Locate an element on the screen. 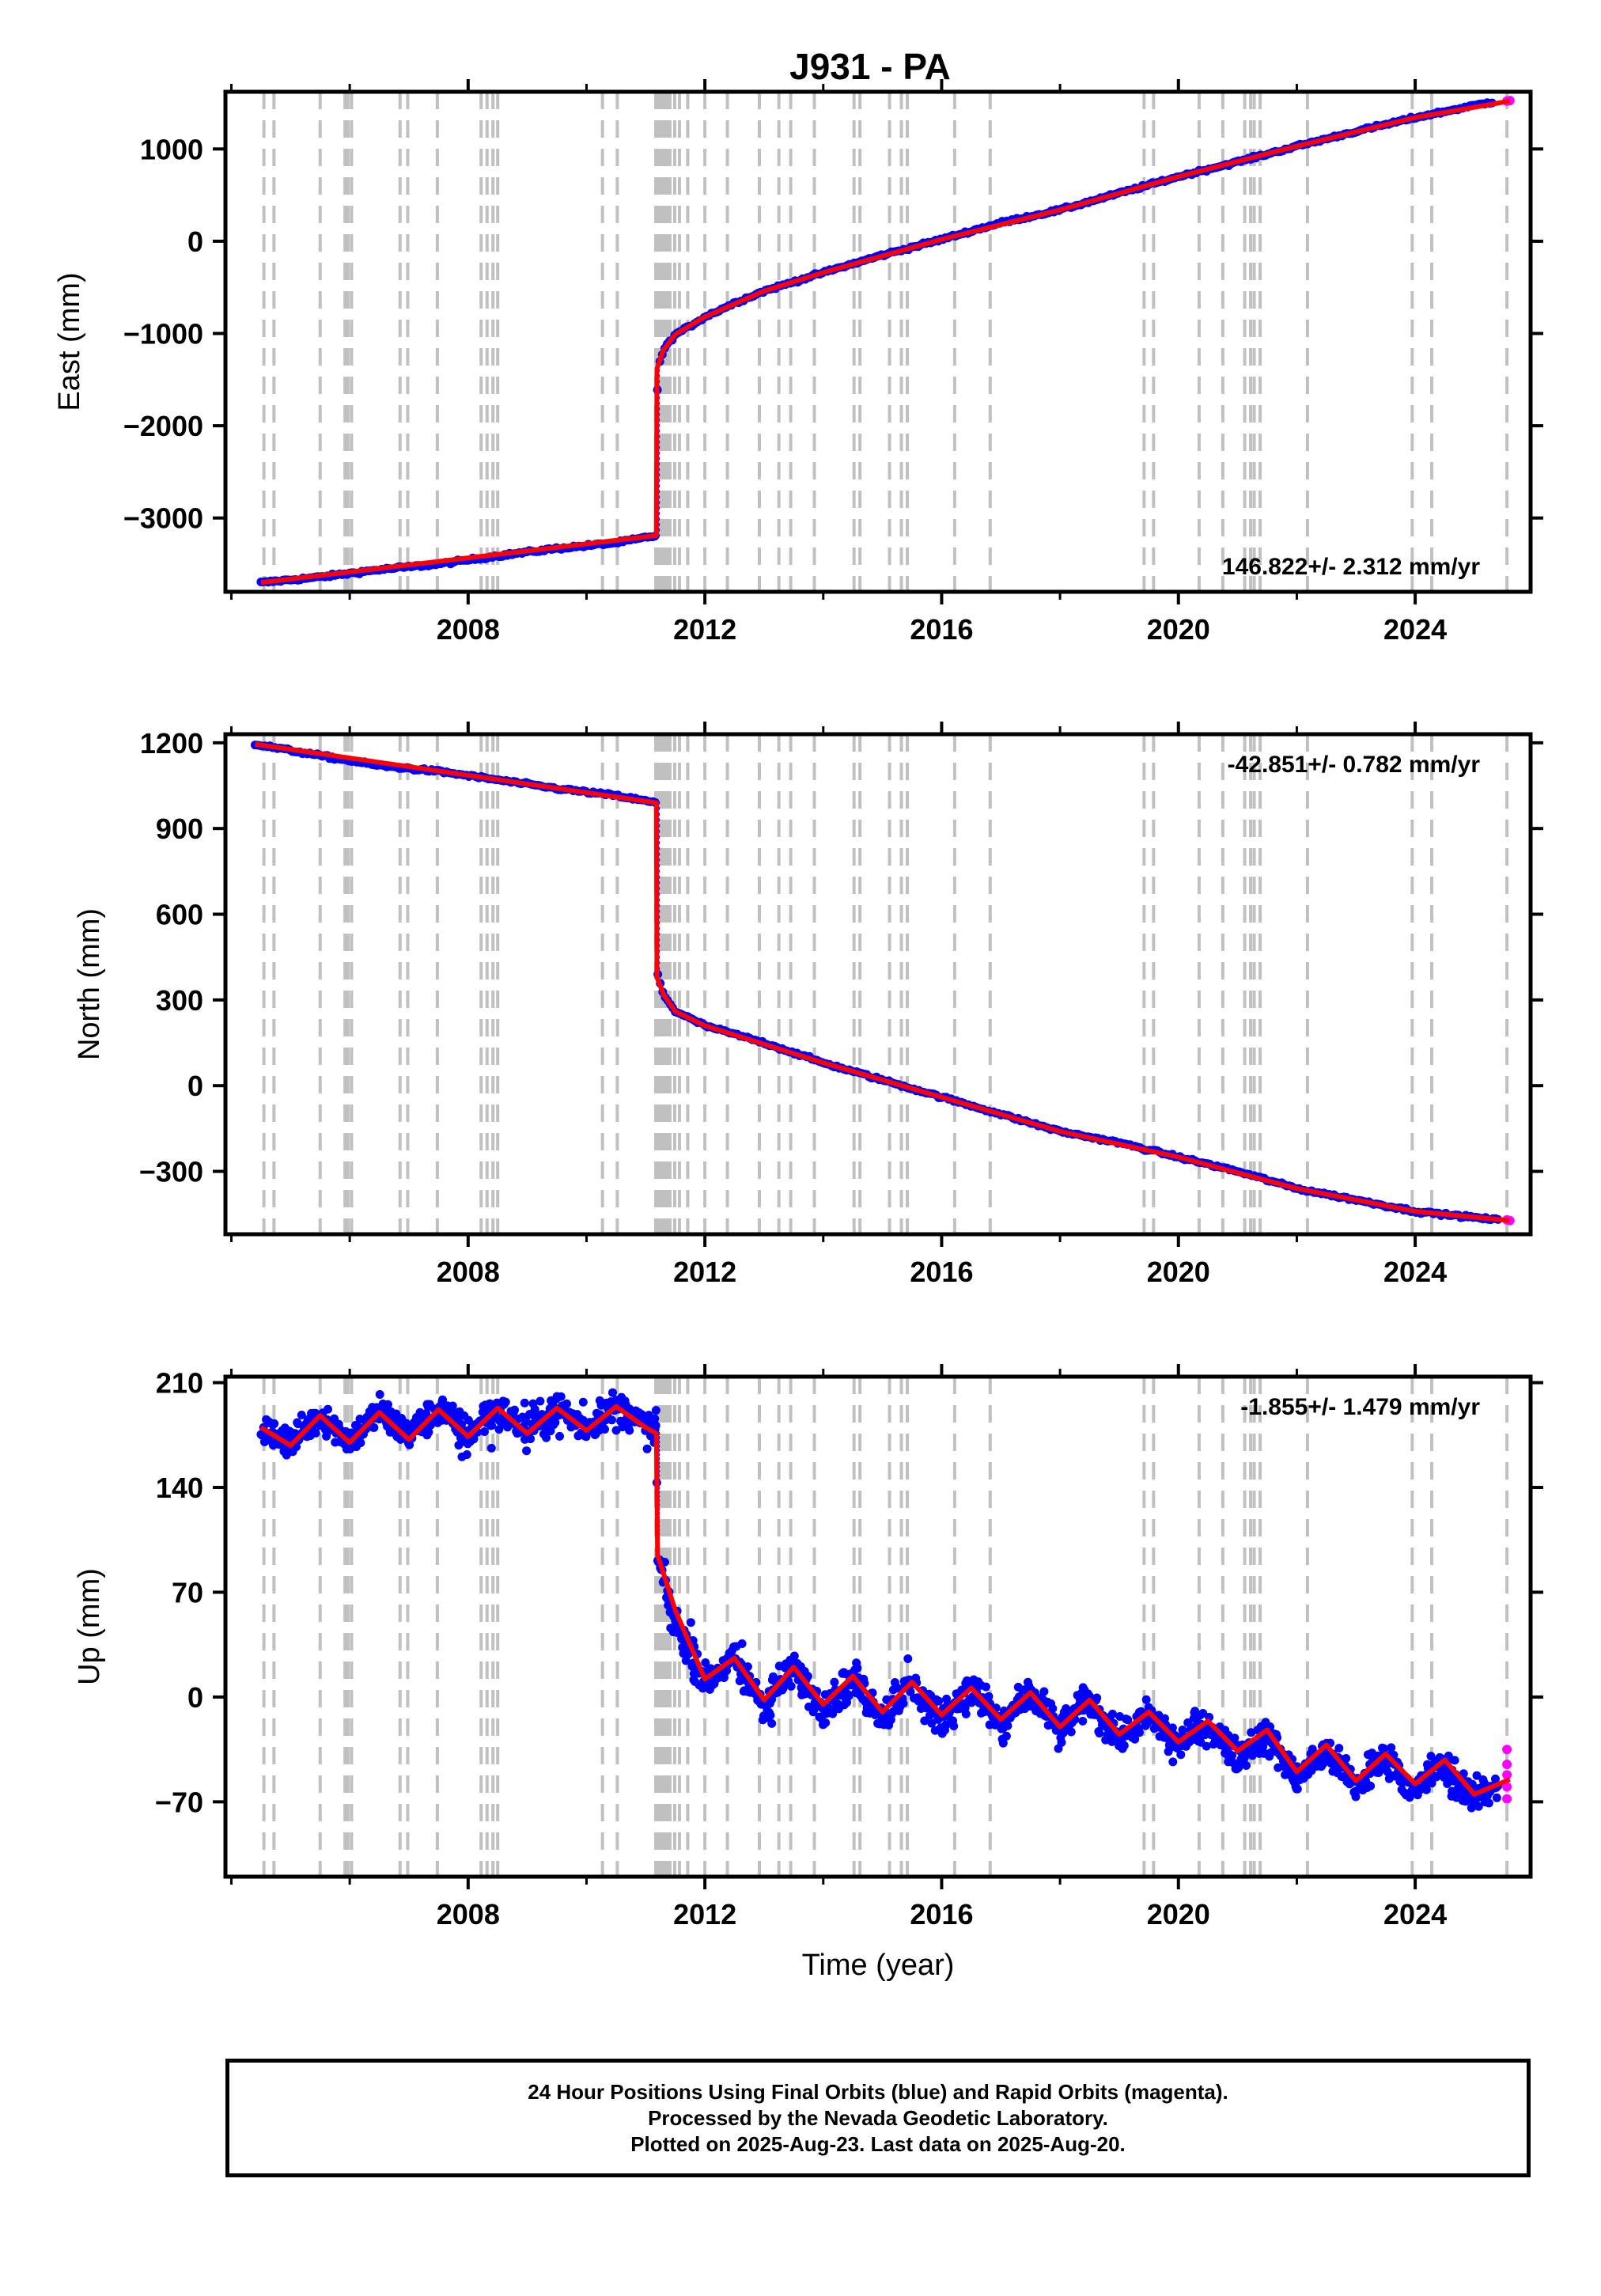 The image size is (1601, 2296). x-tick-label: 2024 is located at coordinates (1415, 1914).